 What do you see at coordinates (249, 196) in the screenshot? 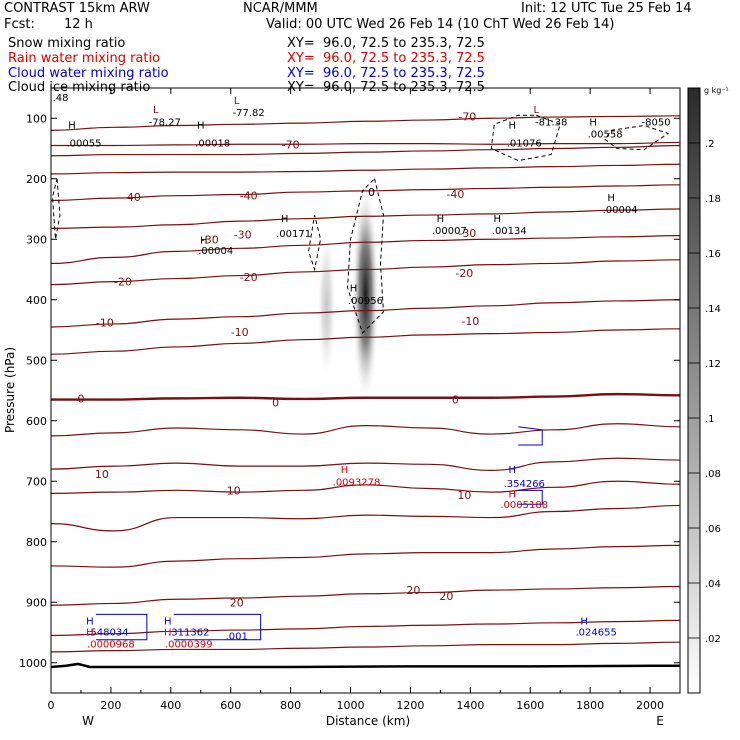
I see `contour-label-3: -40` at bounding box center [249, 196].